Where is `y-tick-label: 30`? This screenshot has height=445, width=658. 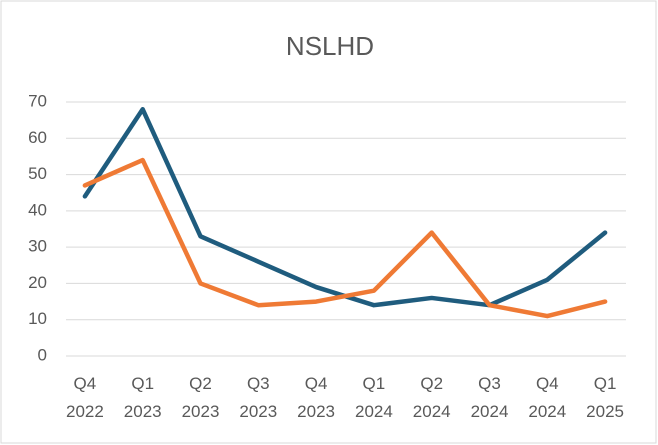
y-tick-label: 30 is located at coordinates (37, 246).